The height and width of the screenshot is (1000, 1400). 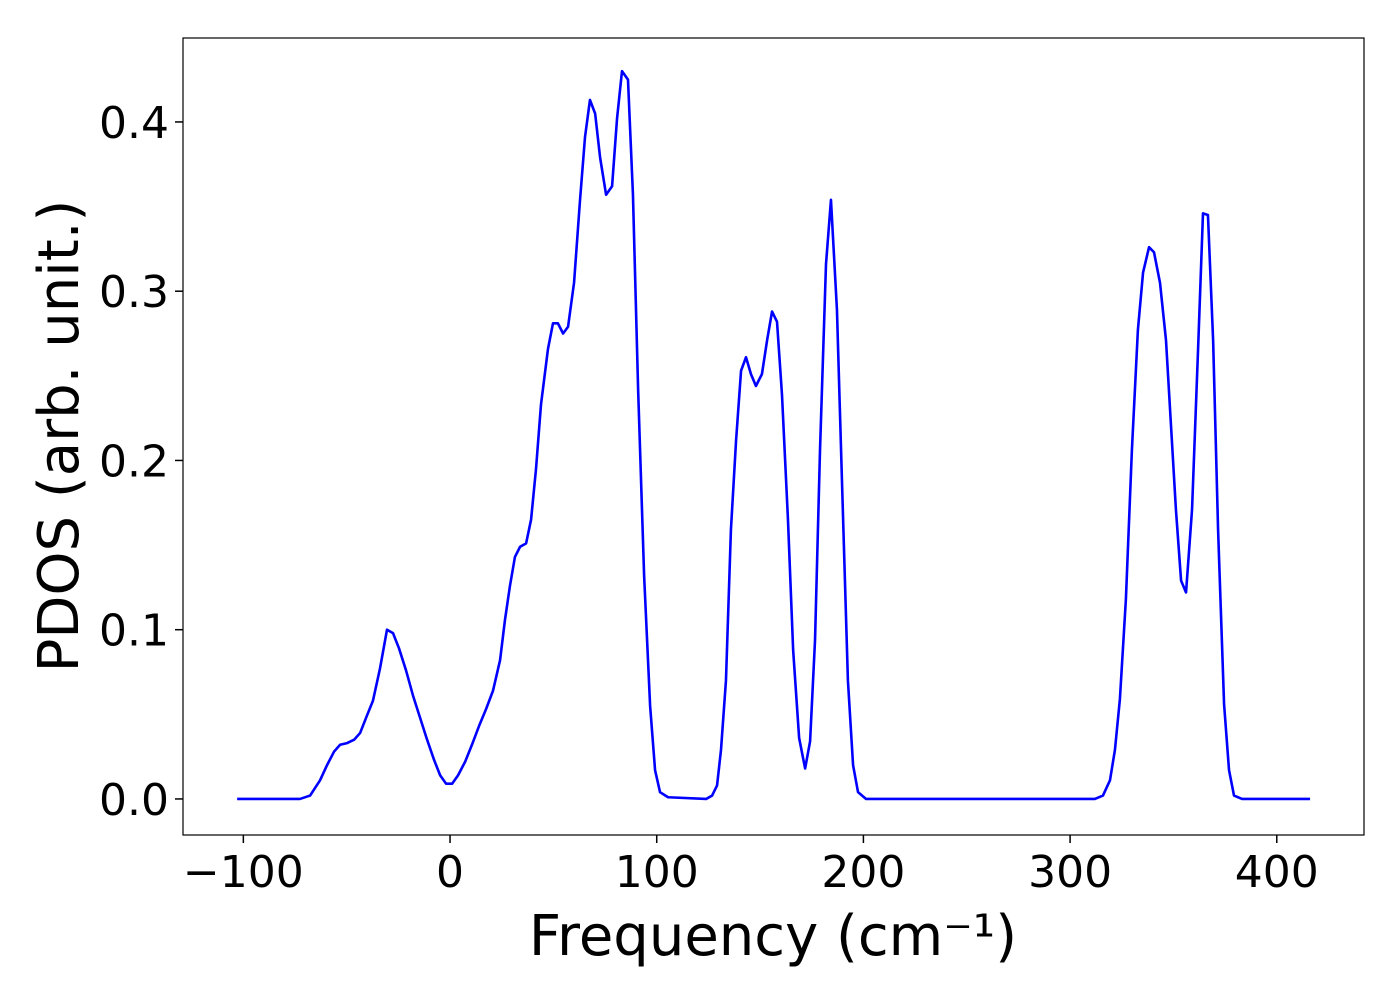 What do you see at coordinates (134, 800) in the screenshot?
I see `y-tick-label: 0.0` at bounding box center [134, 800].